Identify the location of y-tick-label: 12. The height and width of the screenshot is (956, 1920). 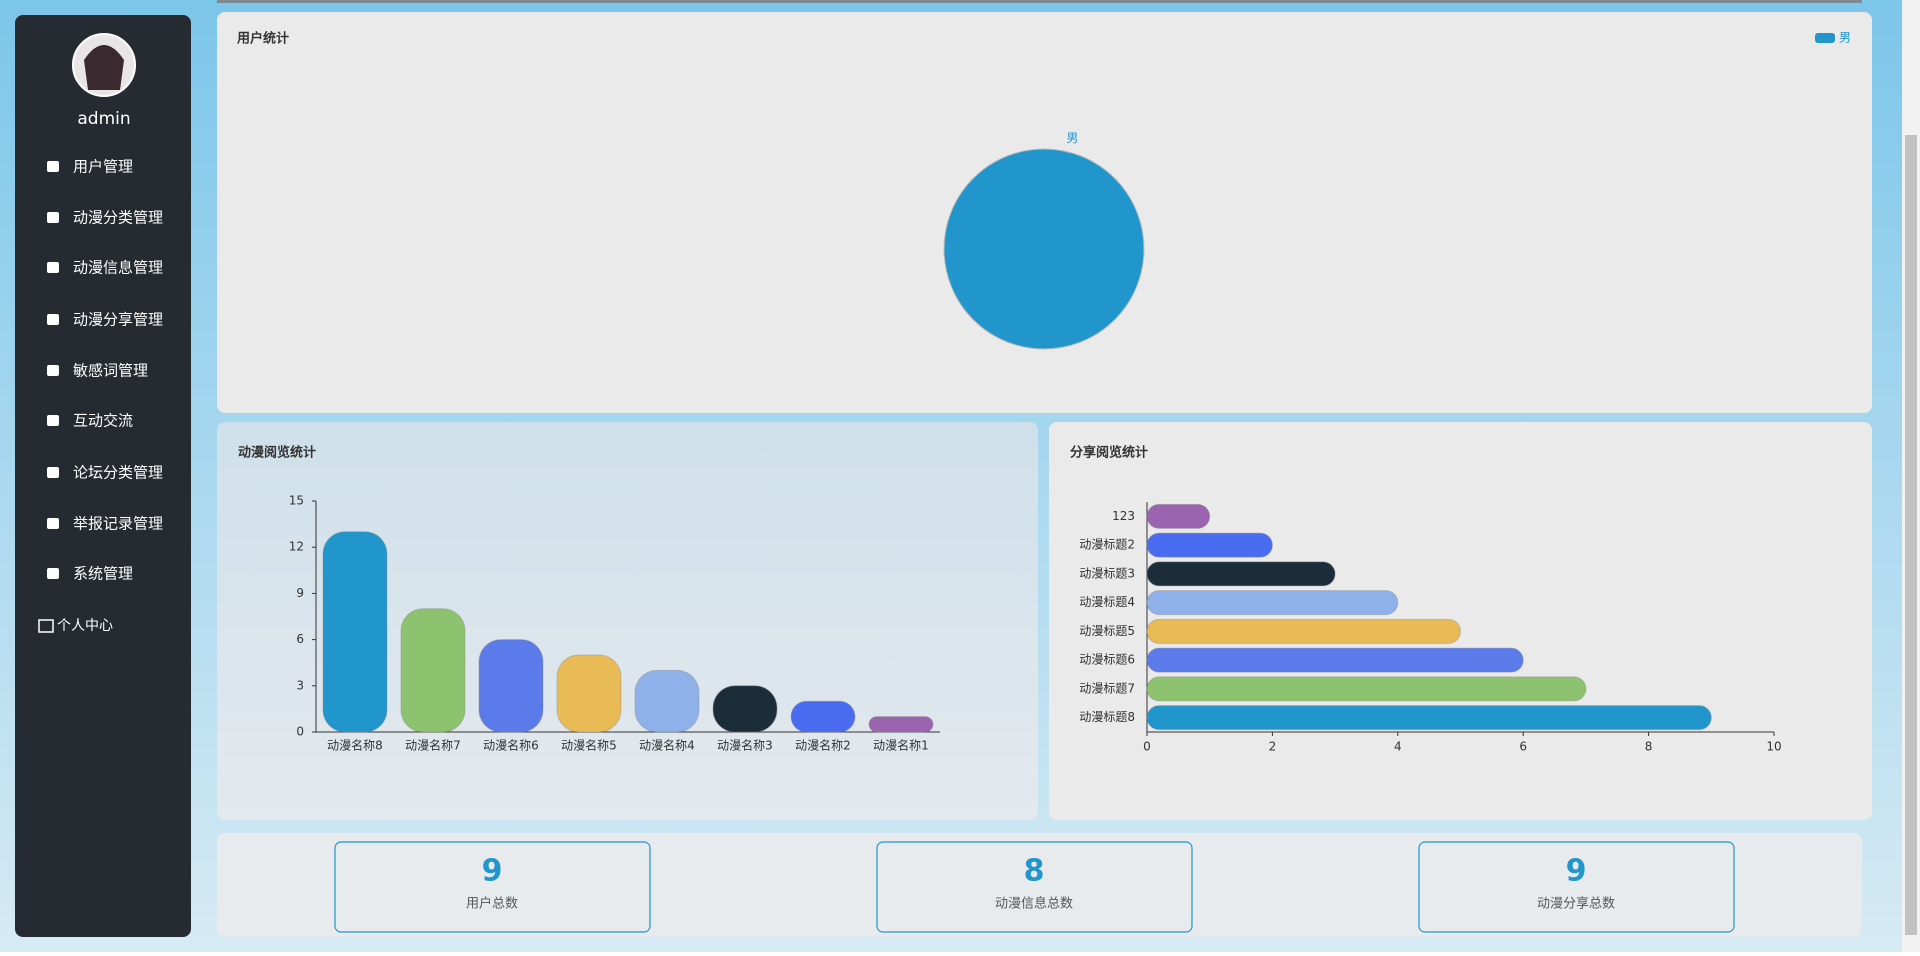
(296, 547).